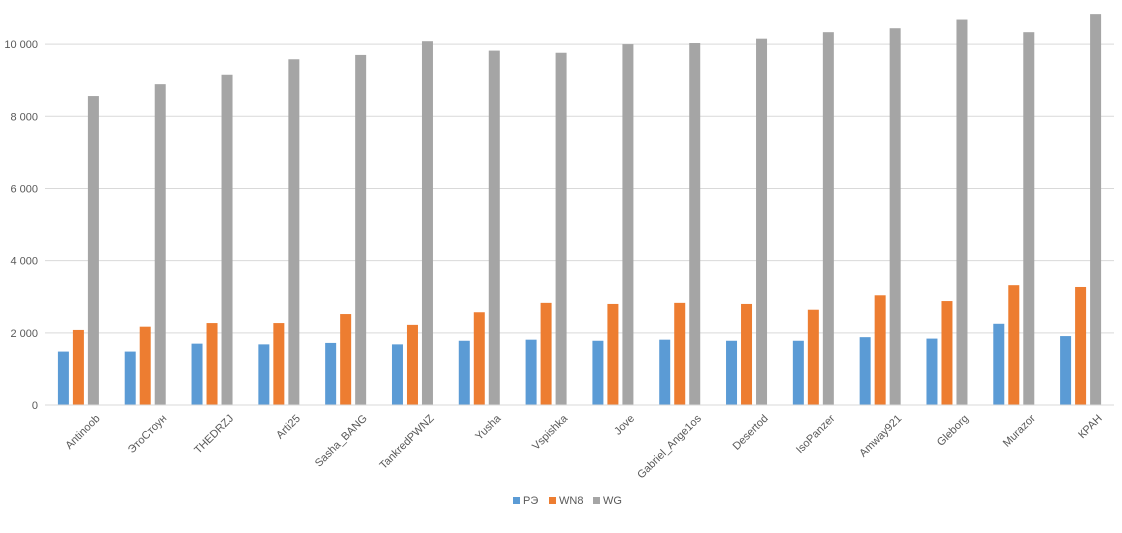 The image size is (1122, 533). What do you see at coordinates (516, 500) in the screenshot?
I see `legend-swatch-рэ` at bounding box center [516, 500].